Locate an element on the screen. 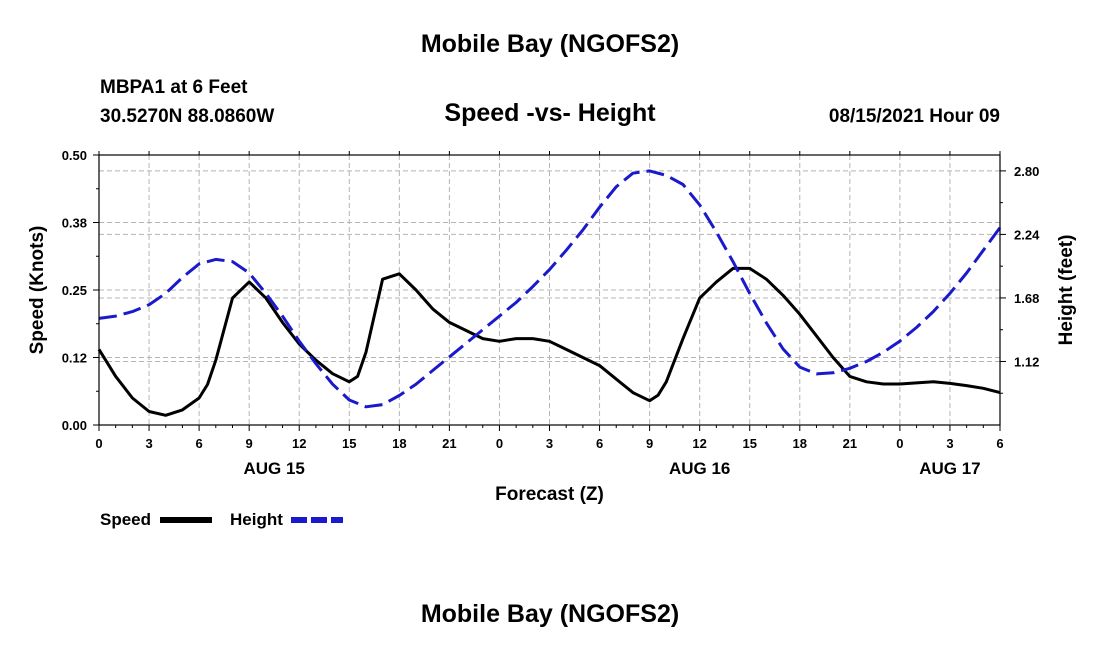 The image size is (1100, 650). chart-subtitle: Speed -vs- Height is located at coordinates (550, 113).